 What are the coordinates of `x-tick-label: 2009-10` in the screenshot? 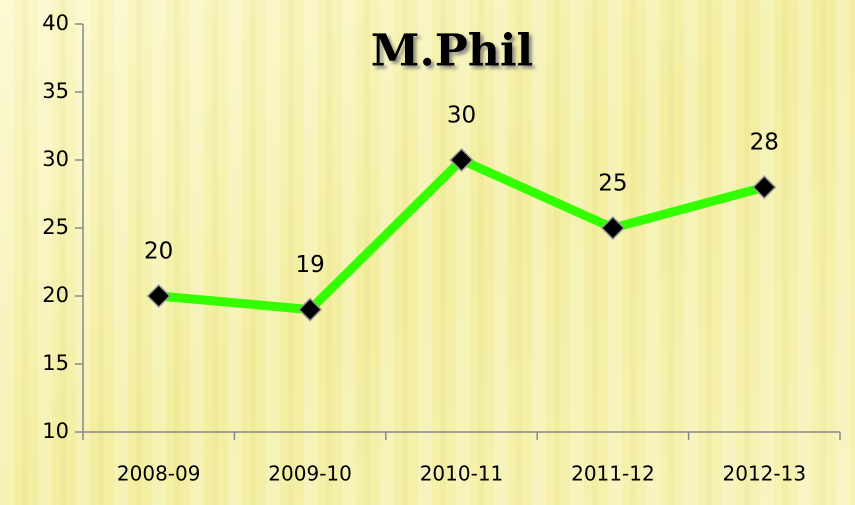 It's located at (310, 474).